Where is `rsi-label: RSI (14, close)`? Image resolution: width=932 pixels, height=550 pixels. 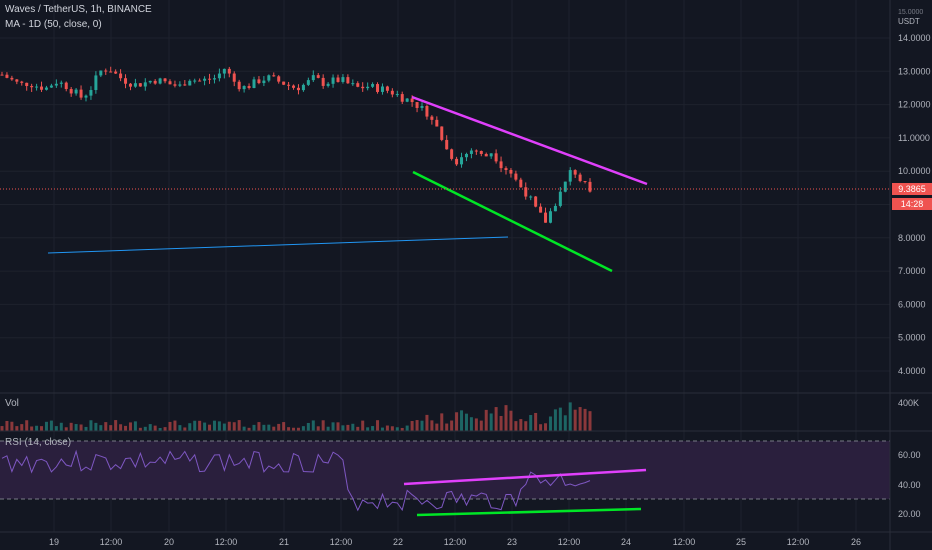
rsi-label: RSI (14, close) is located at coordinates (38, 442).